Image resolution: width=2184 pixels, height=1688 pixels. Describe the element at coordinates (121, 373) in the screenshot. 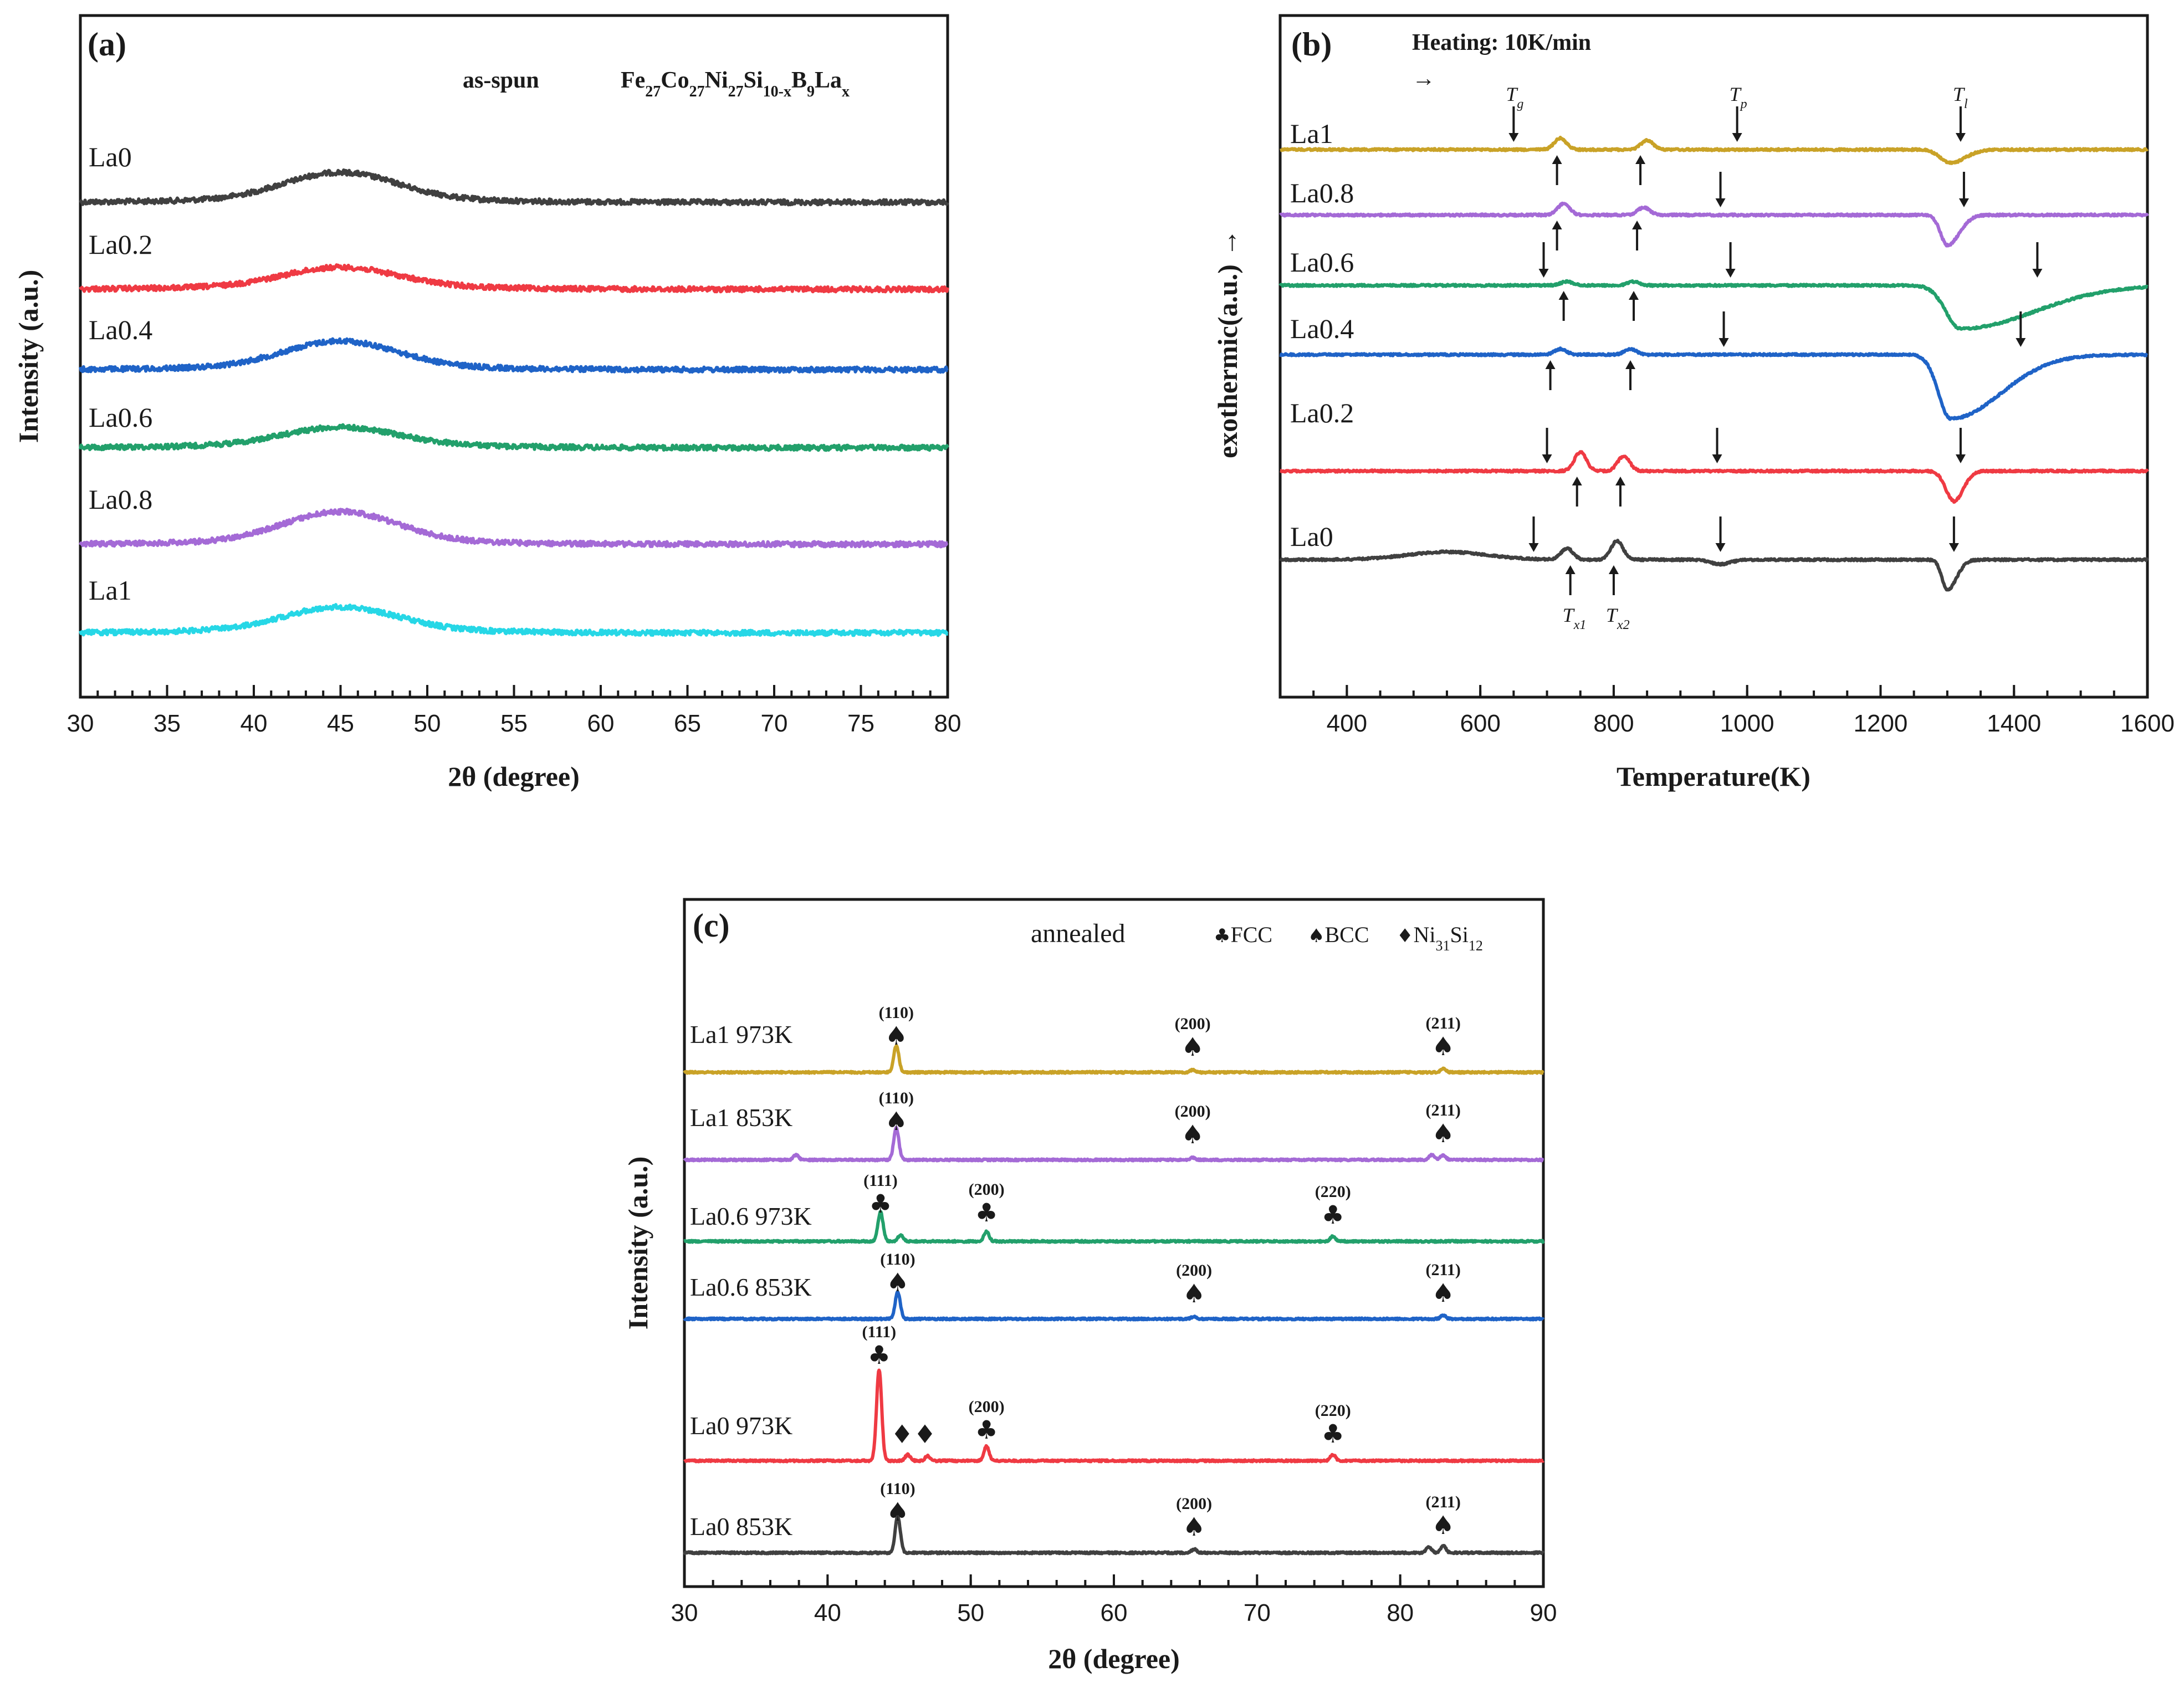

I see `panel-a-series-labels: La0 La0.2 La0.4 La0.6 La0.8 La1` at that location.